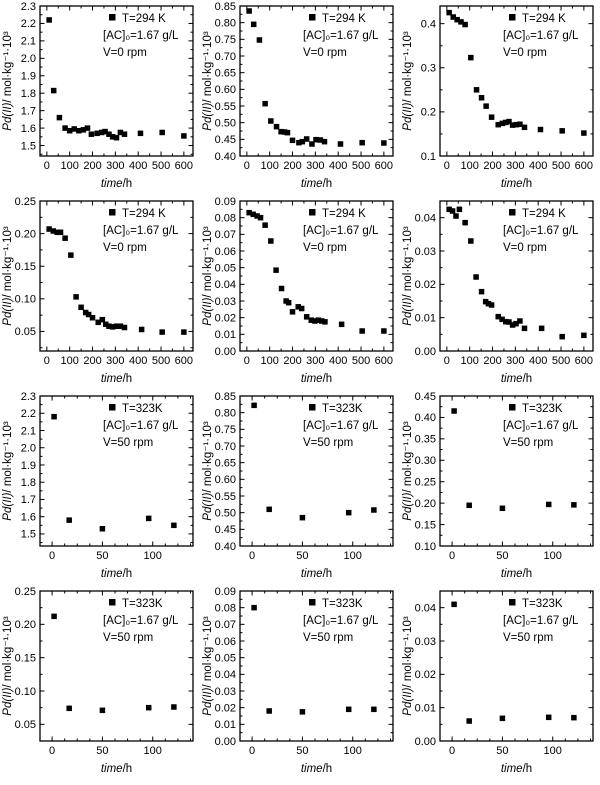 The image size is (600, 785). Describe the element at coordinates (518, 166) in the screenshot. I see `x-tick-labels: 0 100 200 300 400 500 600` at that location.